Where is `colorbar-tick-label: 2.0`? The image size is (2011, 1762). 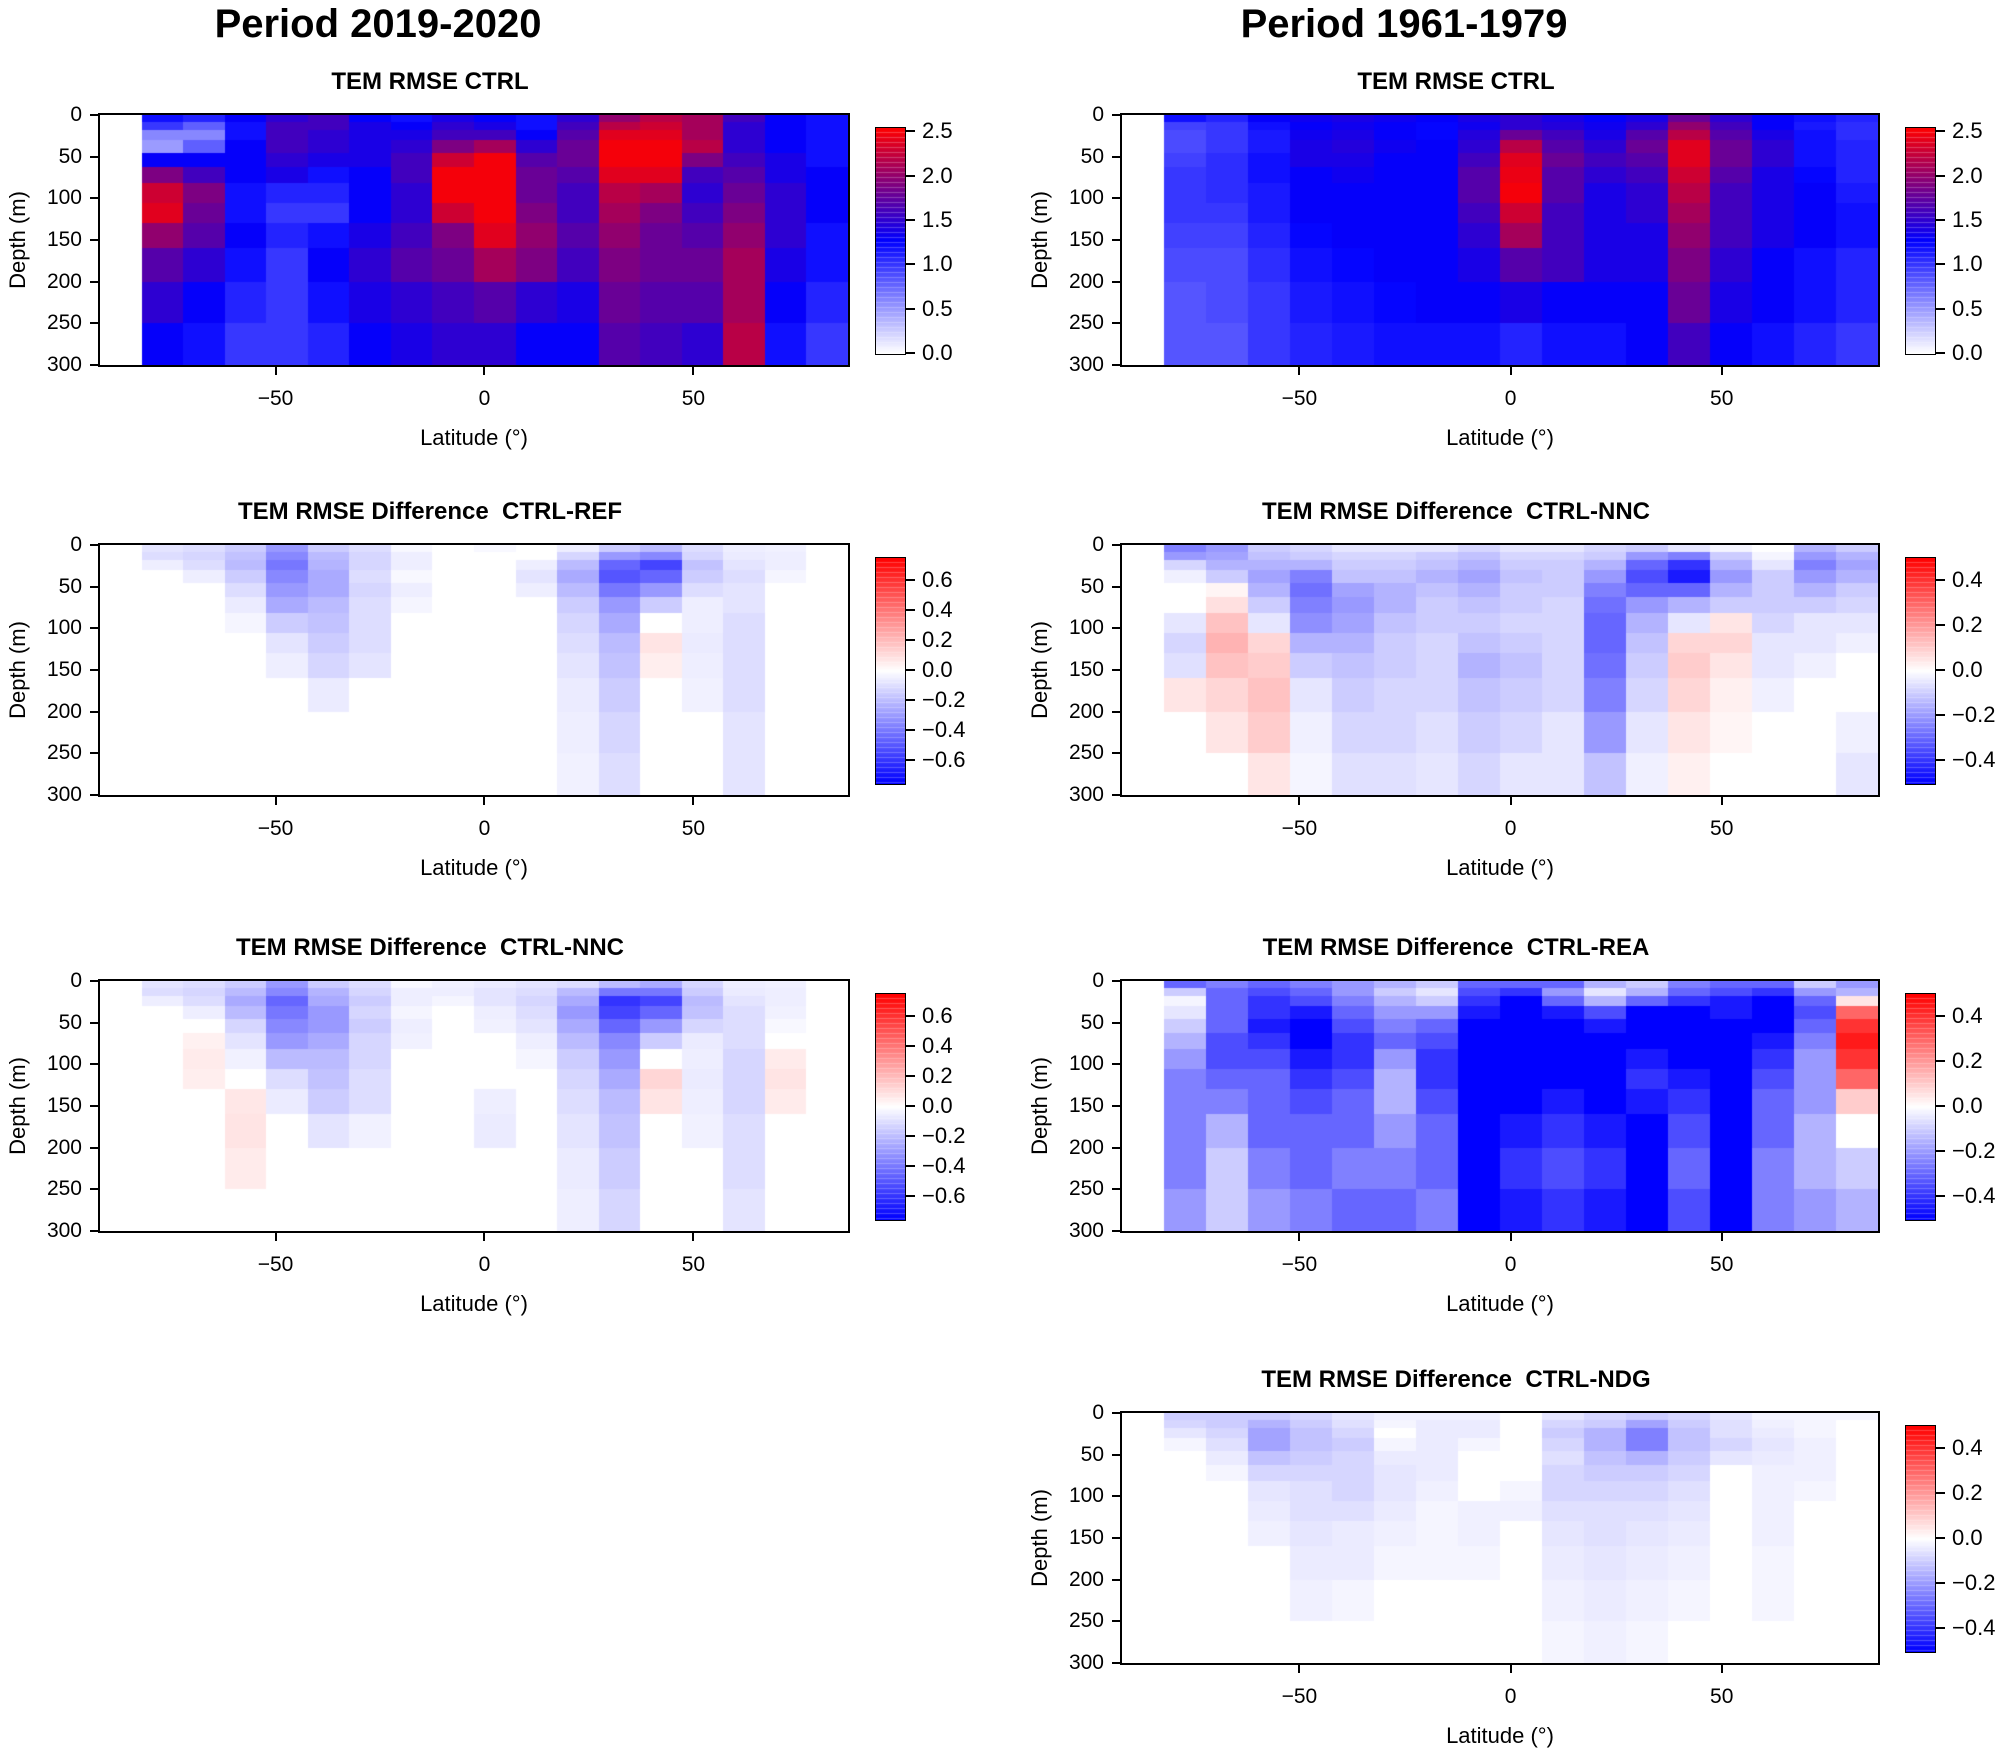 colorbar-tick-label: 2.0 is located at coordinates (937, 175).